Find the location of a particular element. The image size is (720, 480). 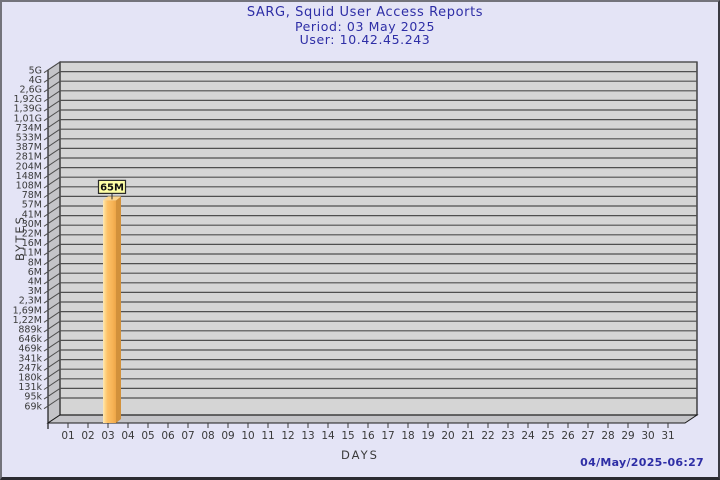

x-tick-label: 24 is located at coordinates (528, 436).